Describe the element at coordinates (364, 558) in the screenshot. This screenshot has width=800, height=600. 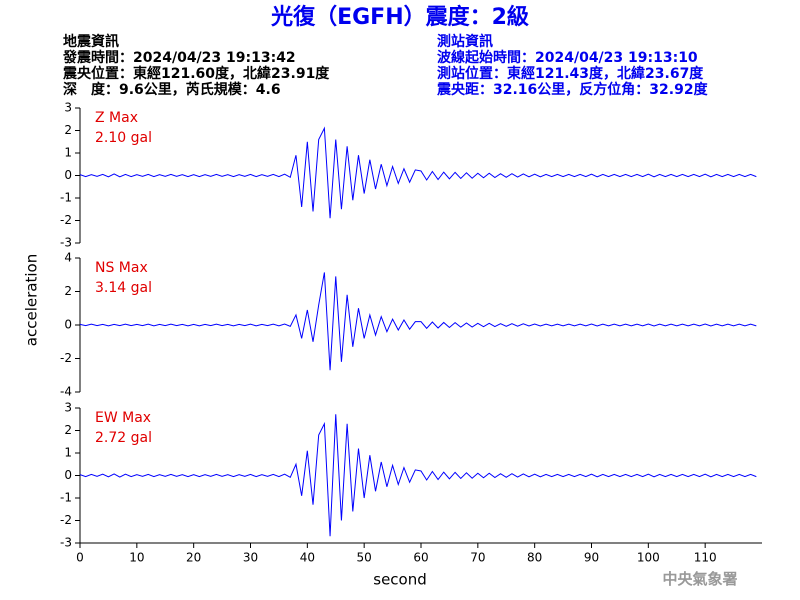
I see `x-tick-label: 50` at that location.